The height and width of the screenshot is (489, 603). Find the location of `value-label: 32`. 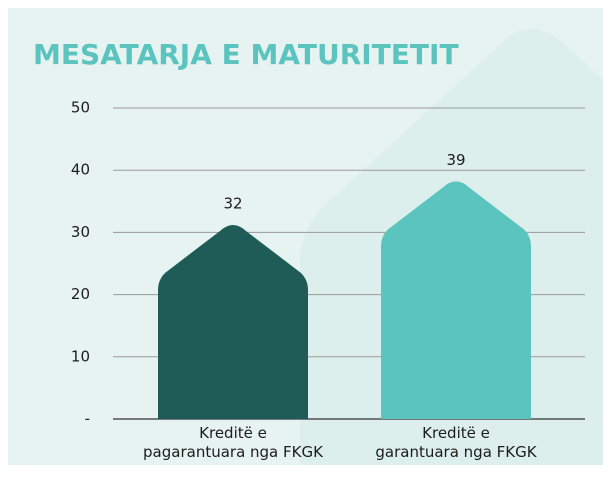

value-label: 32 is located at coordinates (232, 203).